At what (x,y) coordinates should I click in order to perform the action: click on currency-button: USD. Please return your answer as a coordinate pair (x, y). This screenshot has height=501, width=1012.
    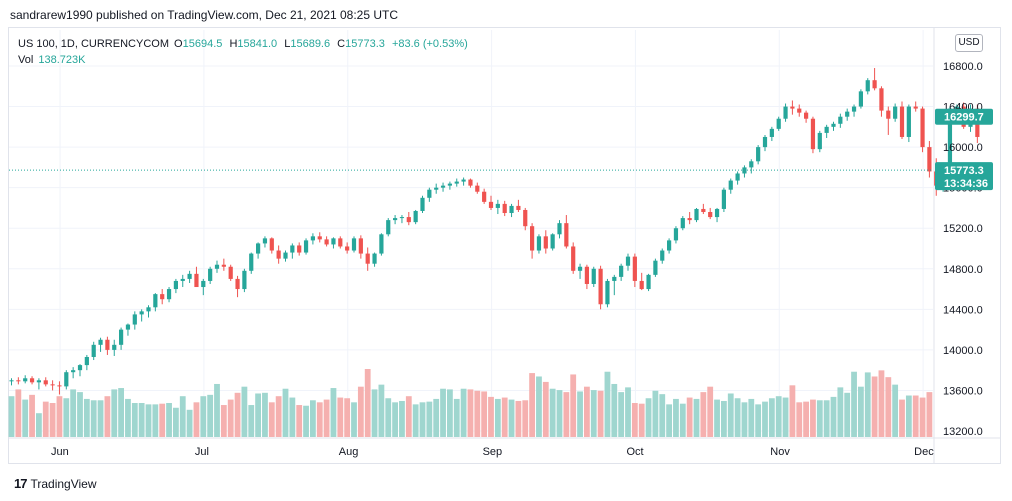
    Looking at the image, I should click on (969, 43).